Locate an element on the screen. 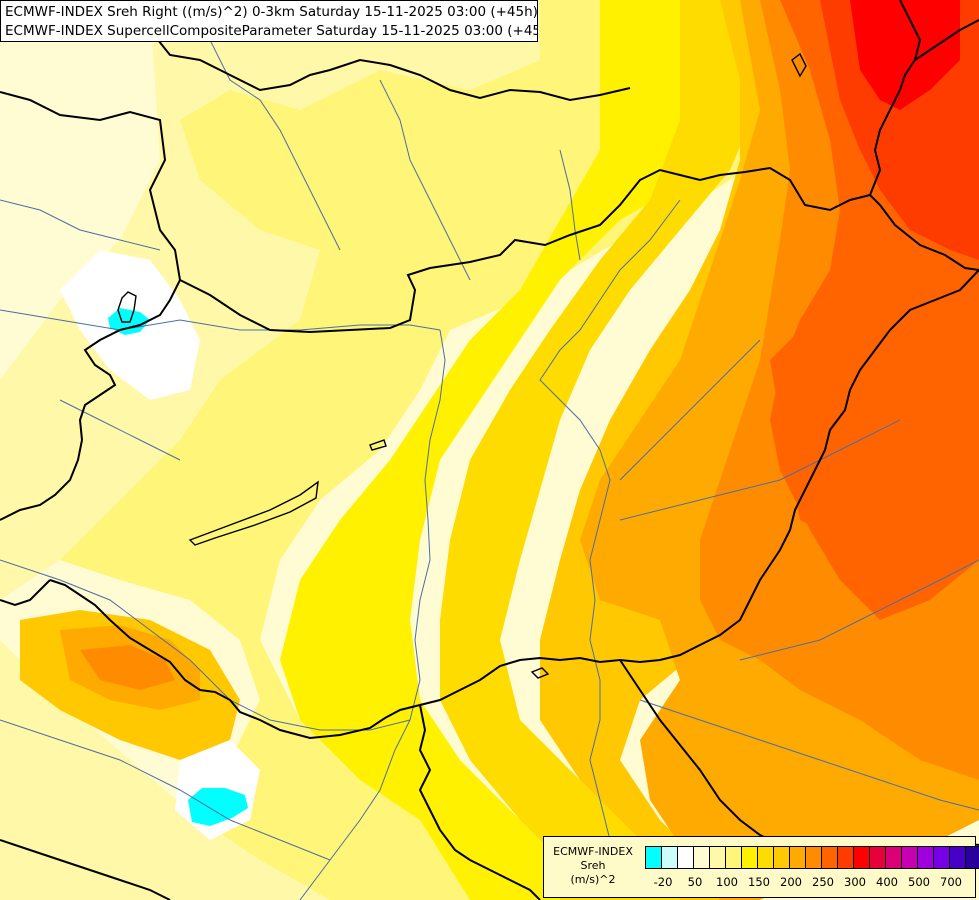 The width and height of the screenshot is (979, 900). legend-title: ECMWF-INDEX Sreh (m/s)^2 is located at coordinates (593, 866).